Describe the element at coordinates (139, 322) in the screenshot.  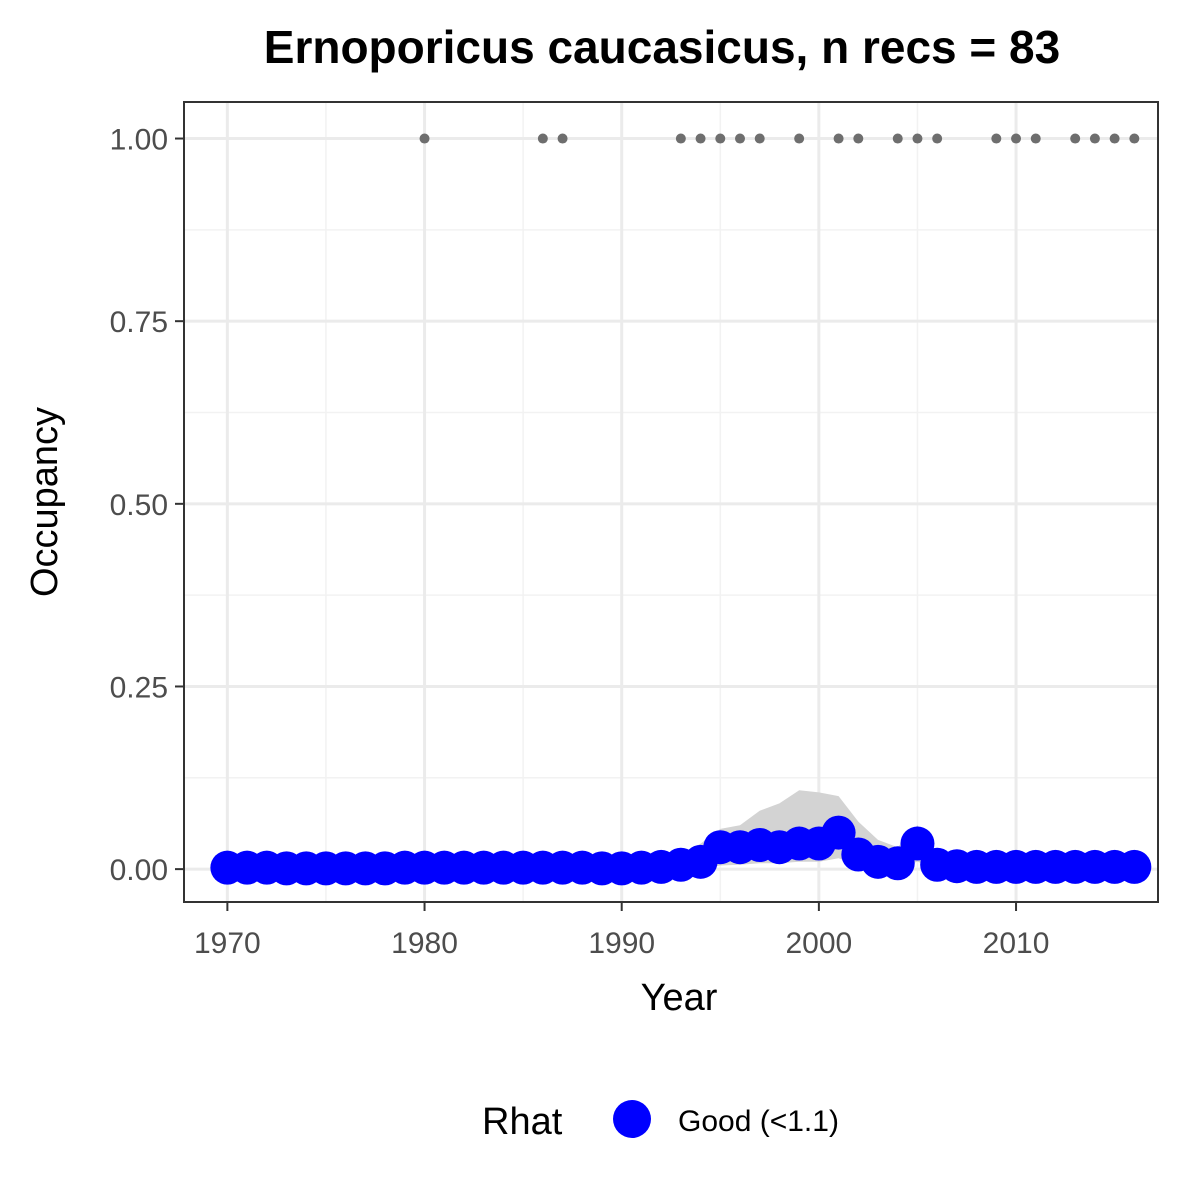
I see `y-tick-label: 0.75` at that location.